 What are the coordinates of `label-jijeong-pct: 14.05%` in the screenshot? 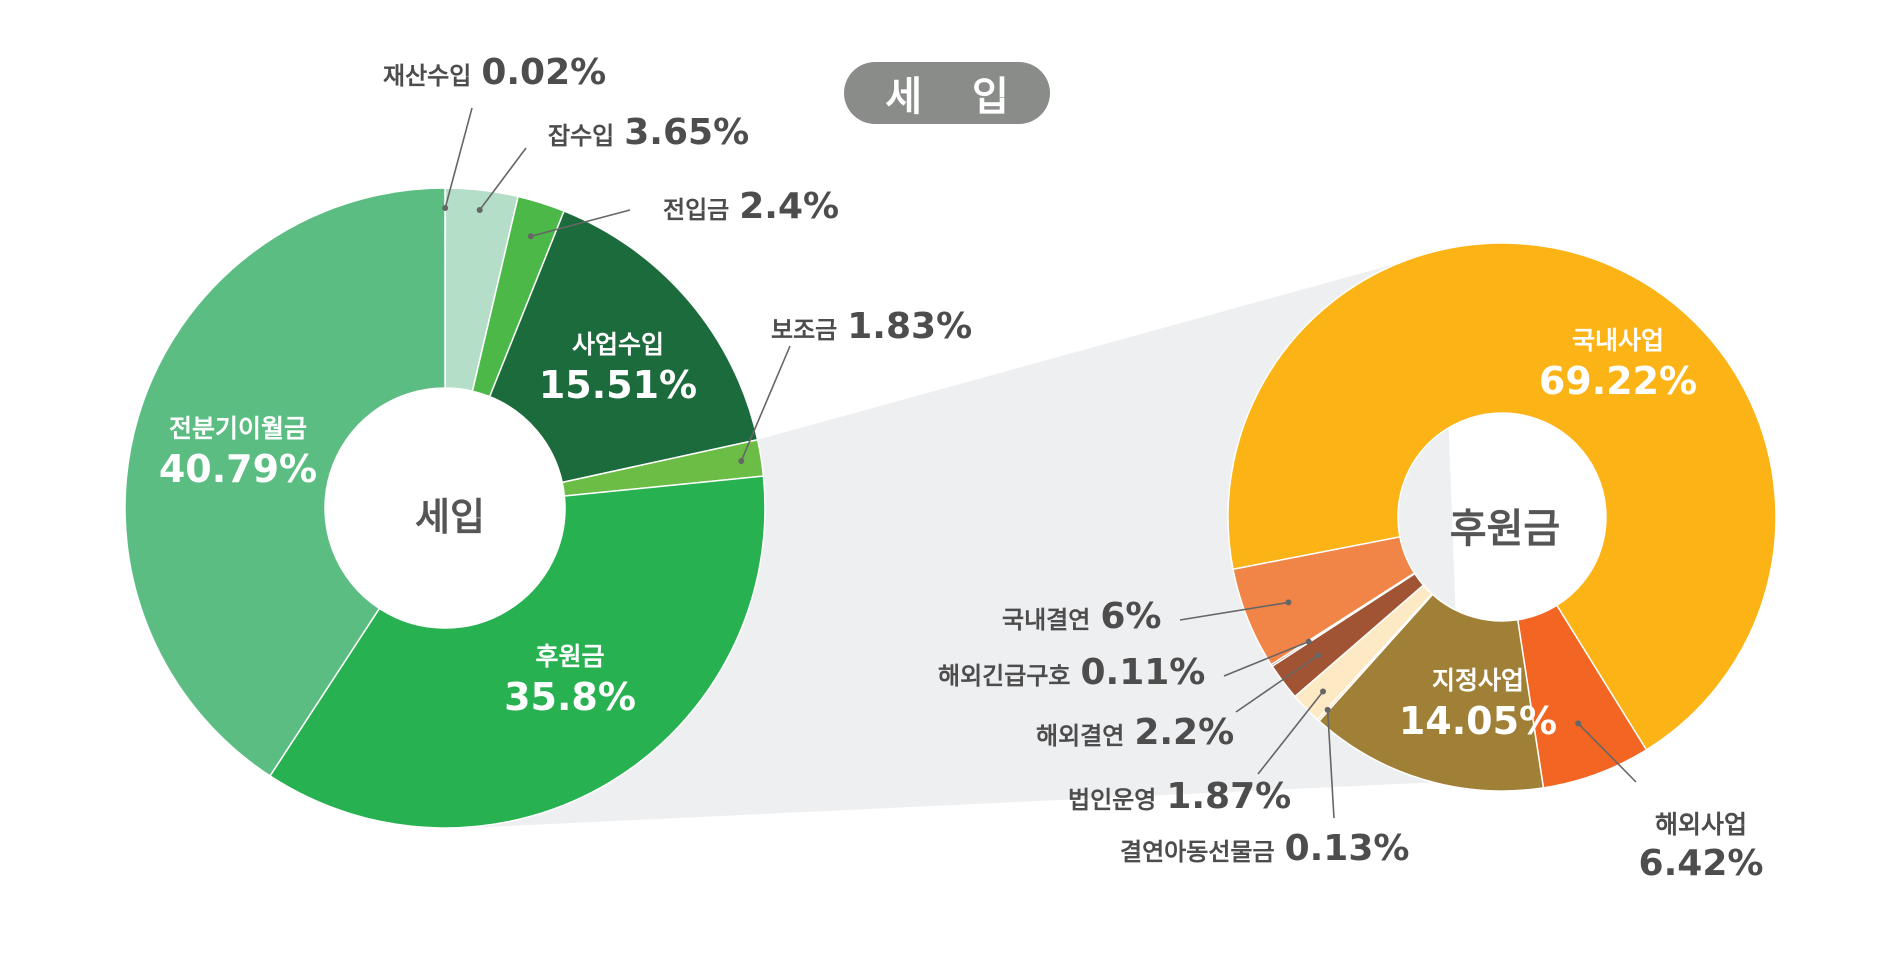 It's located at (1478, 721).